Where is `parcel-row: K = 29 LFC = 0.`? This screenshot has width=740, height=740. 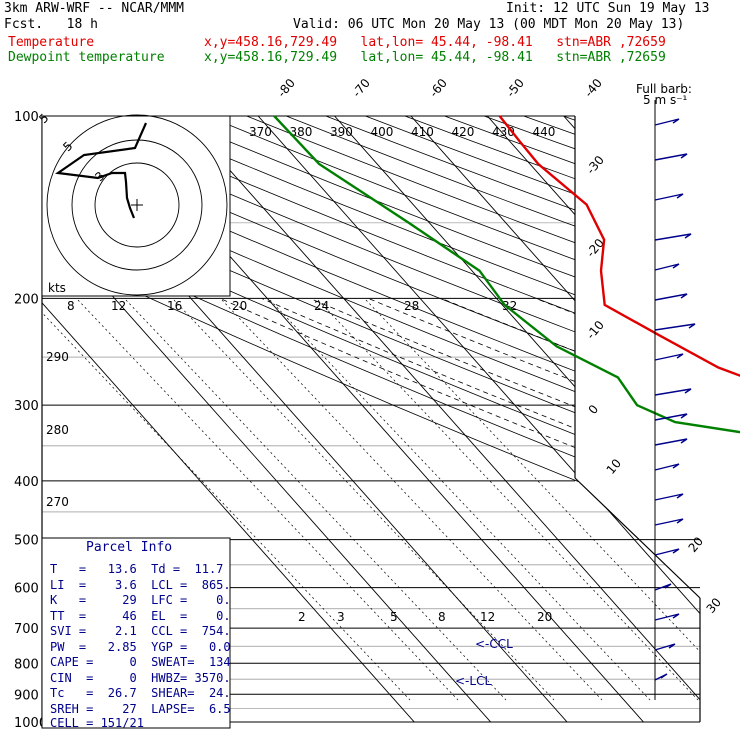
parcel-row: K = 29 LFC = 0. is located at coordinates (140, 600).